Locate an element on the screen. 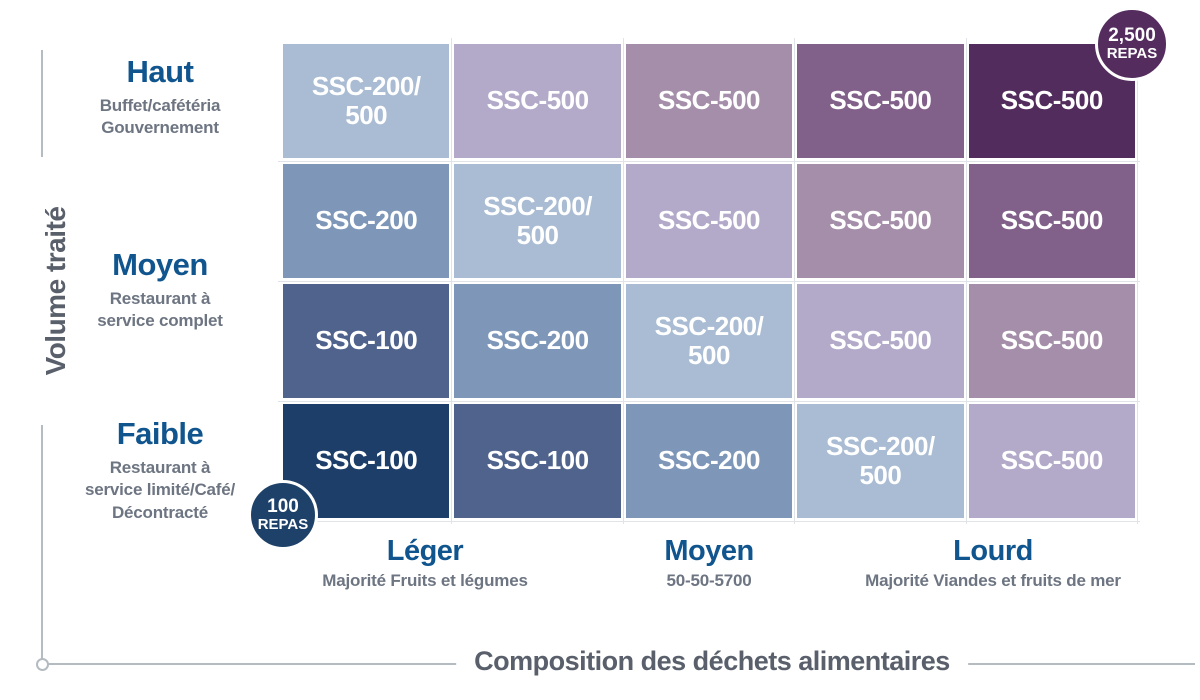 This screenshot has width=1200, height=700. row-label-moyen: Moyen Restaurant à service complet is located at coordinates (160, 290).